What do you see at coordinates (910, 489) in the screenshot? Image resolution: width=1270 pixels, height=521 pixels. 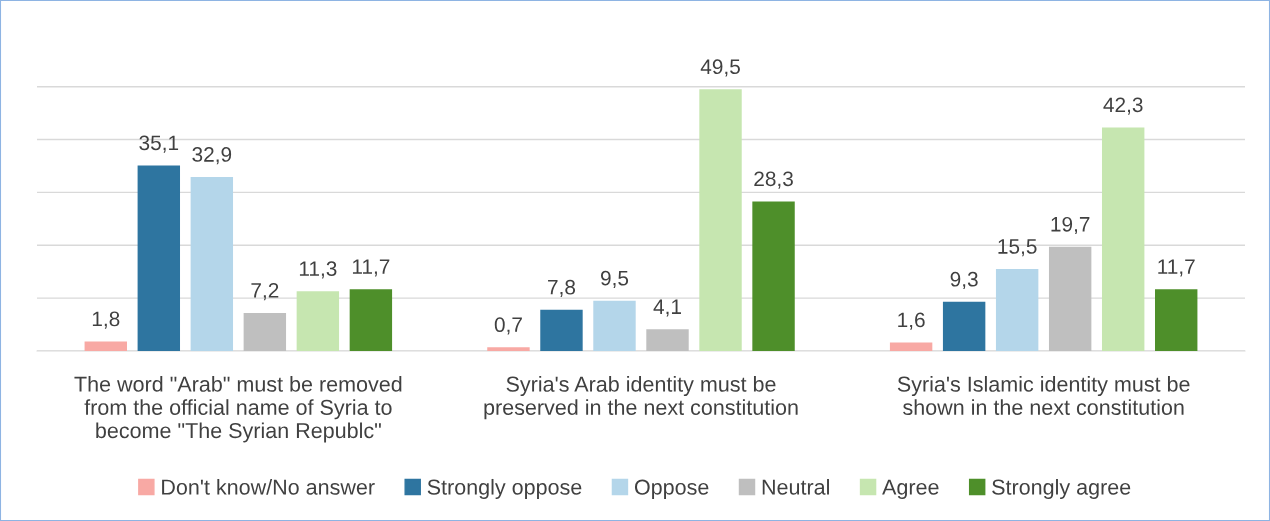 I see `legend-label: Agree` at bounding box center [910, 489].